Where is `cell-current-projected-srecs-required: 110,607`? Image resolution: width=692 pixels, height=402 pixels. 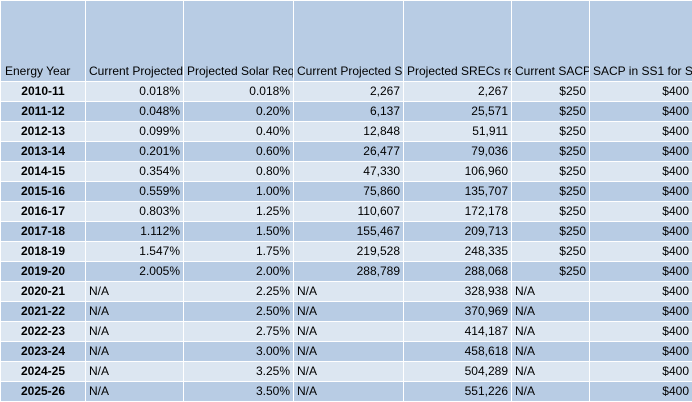
cell-current-projected-srecs-required: 110,607 is located at coordinates (349, 212).